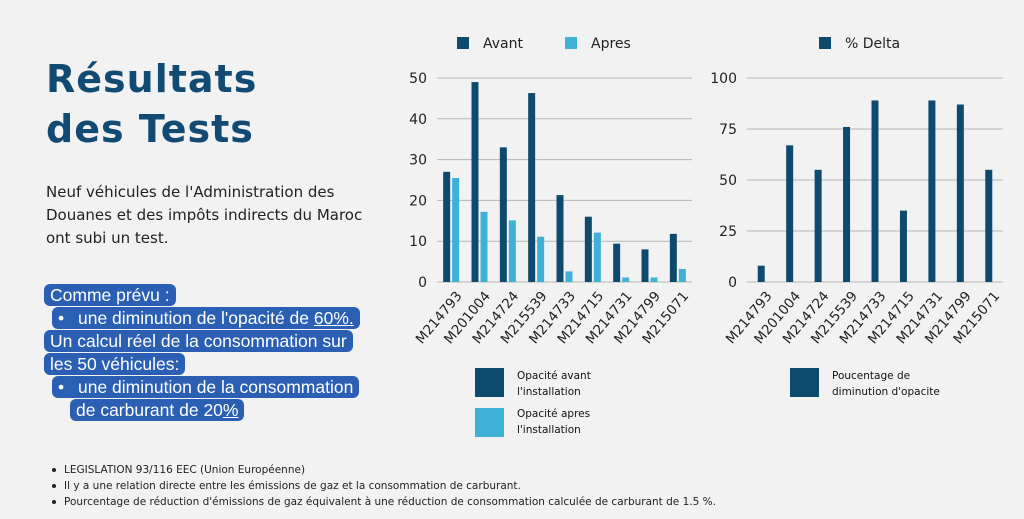  Describe the element at coordinates (110, 295) in the screenshot. I see `highlight-line-1: Comme prévu :` at that location.